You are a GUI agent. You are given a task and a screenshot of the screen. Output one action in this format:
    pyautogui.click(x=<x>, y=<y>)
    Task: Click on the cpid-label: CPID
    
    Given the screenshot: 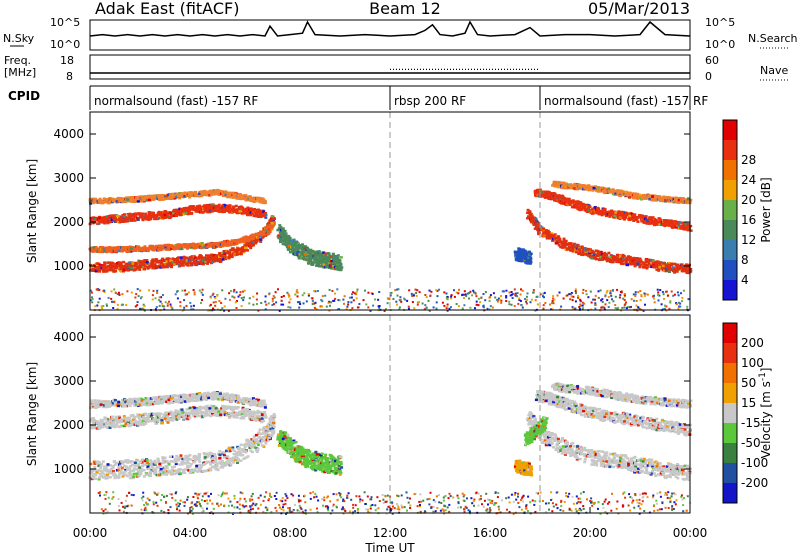 What is the action you would take?
    pyautogui.click(x=24, y=96)
    